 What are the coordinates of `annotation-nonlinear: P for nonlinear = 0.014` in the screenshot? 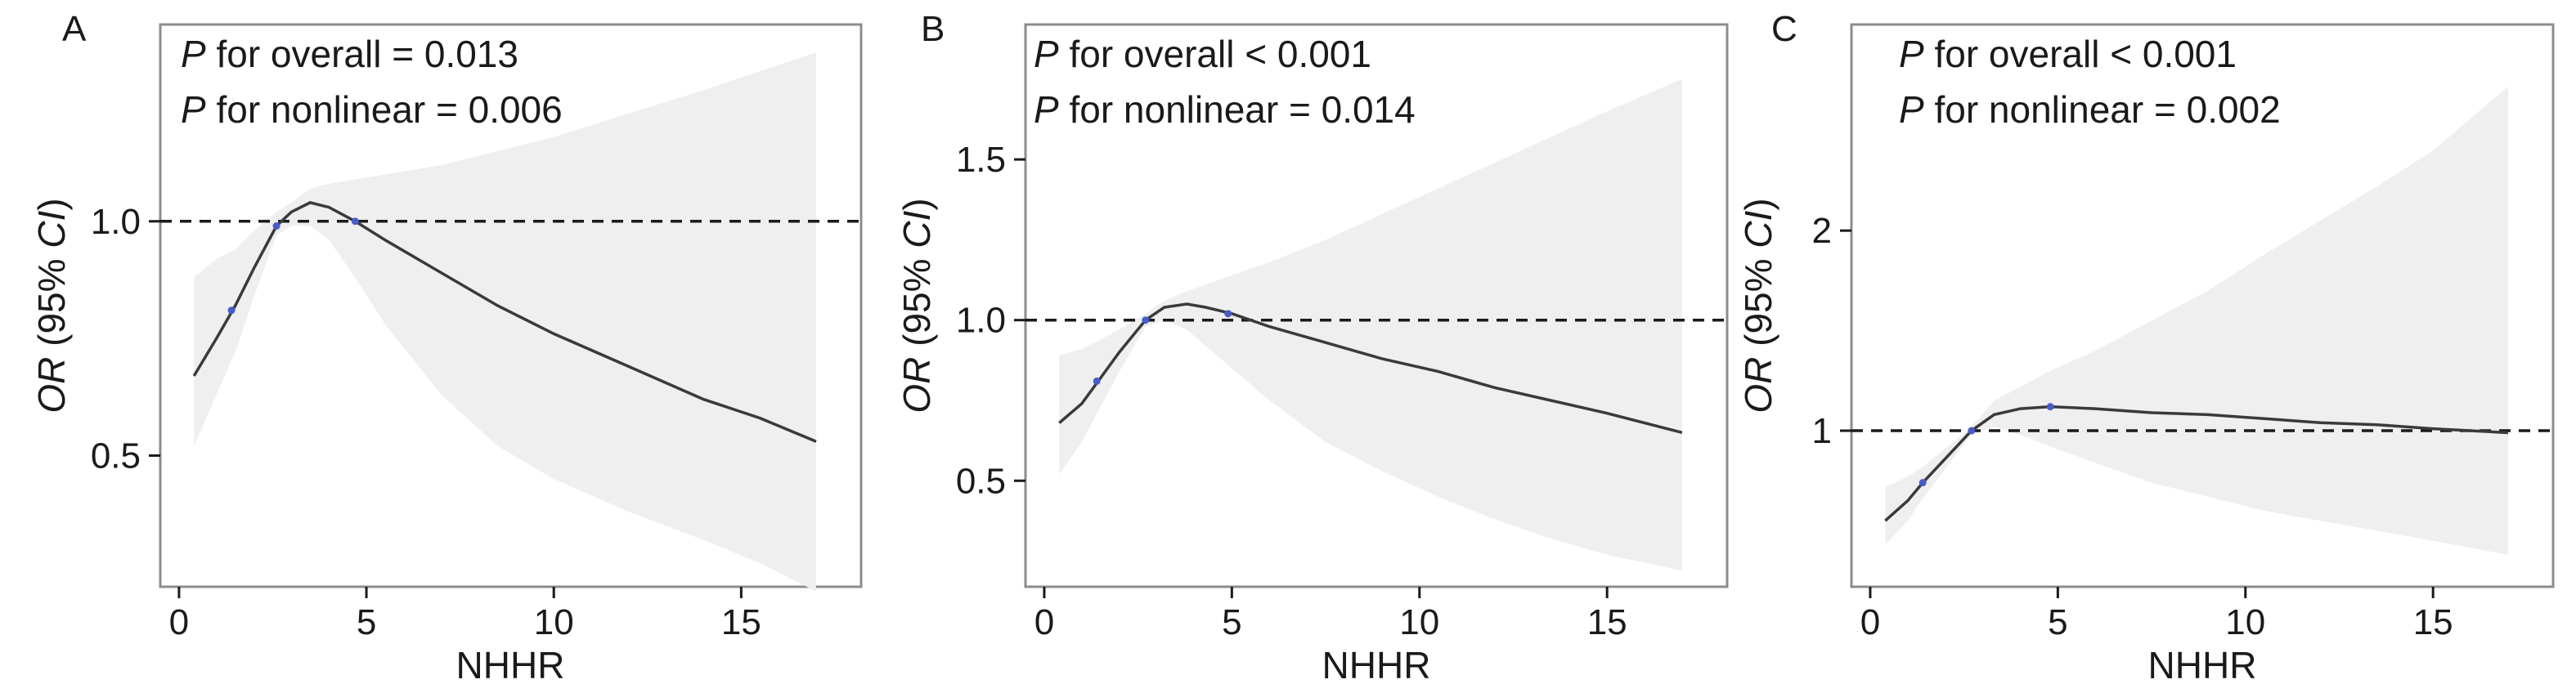 It's located at (1225, 109).